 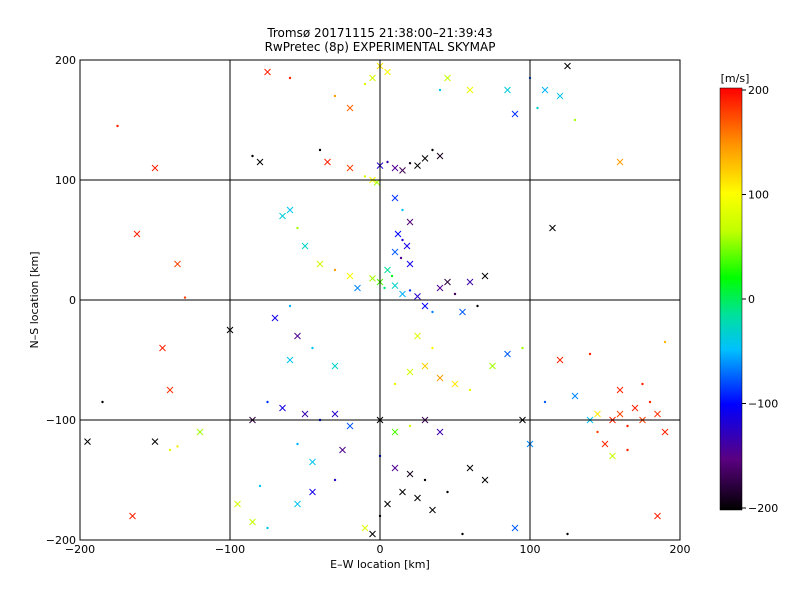 I want to click on x-tick-label: 0, so click(x=380, y=549).